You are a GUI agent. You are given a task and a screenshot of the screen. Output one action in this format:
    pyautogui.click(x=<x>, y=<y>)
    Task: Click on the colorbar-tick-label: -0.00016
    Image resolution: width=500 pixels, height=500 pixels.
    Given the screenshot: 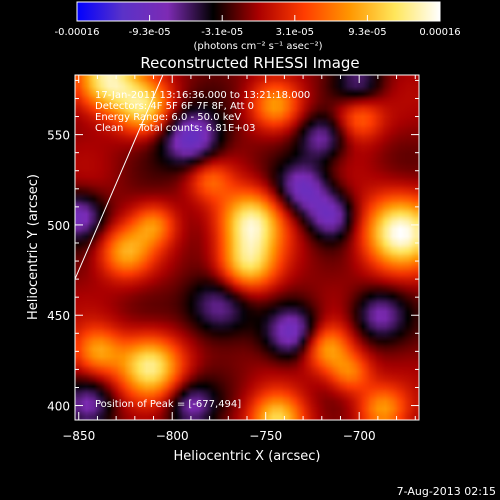 What is the action you would take?
    pyautogui.click(x=77, y=32)
    